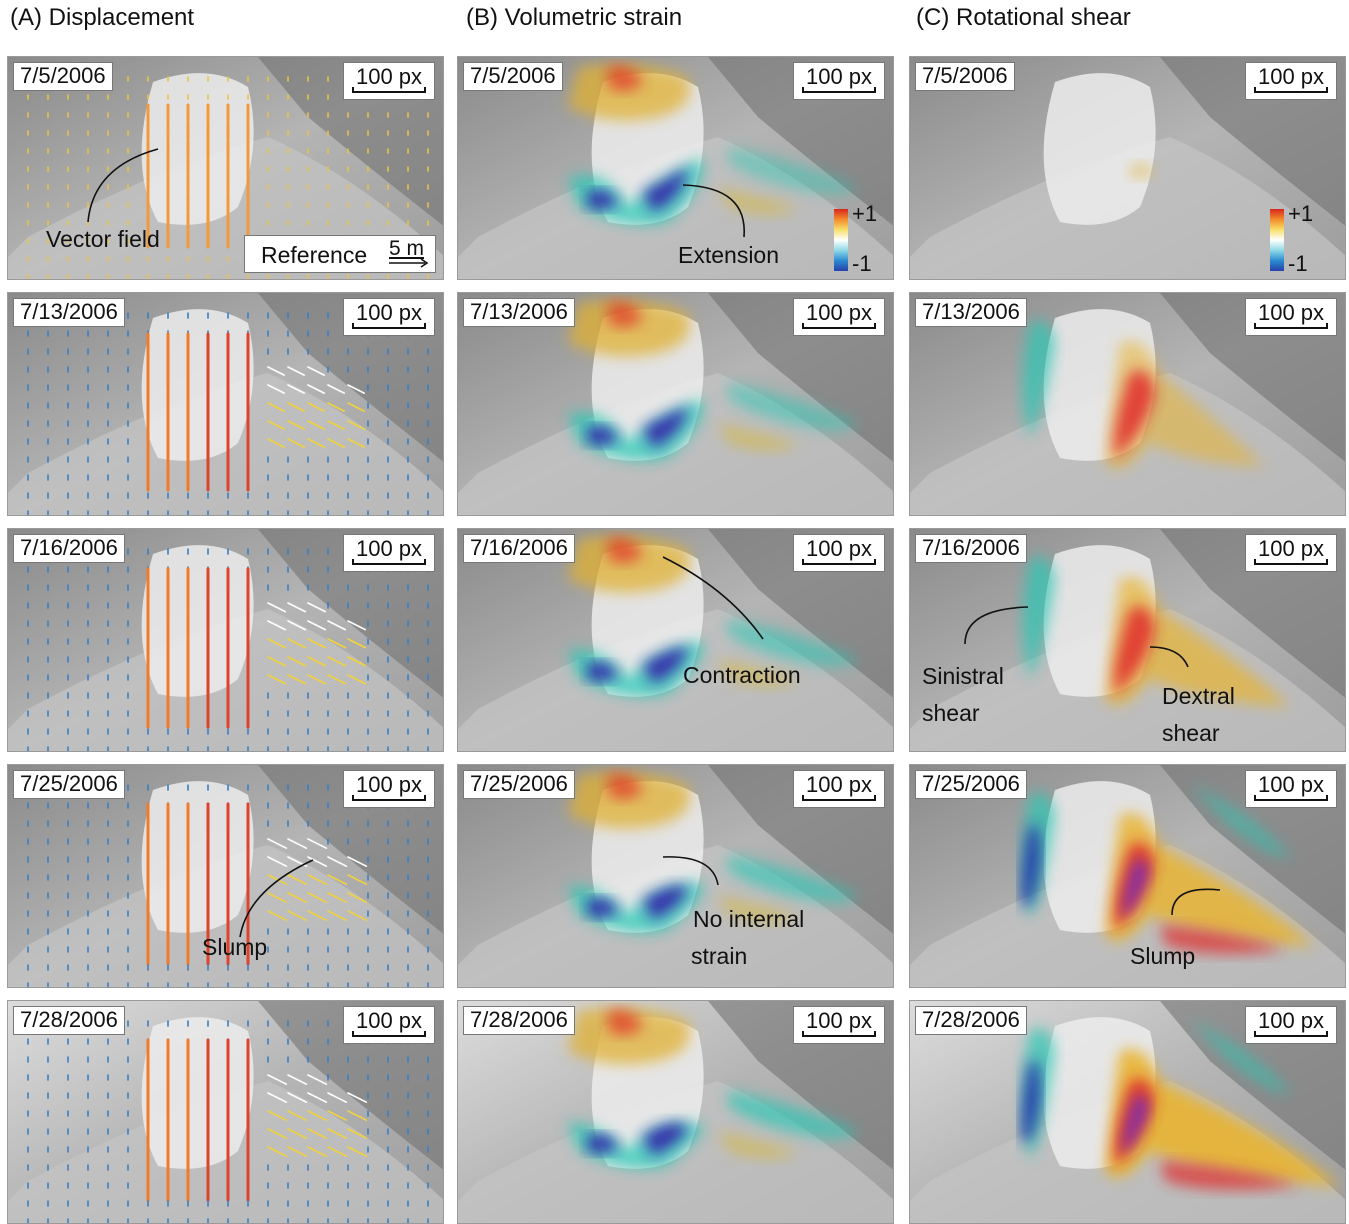 The height and width of the screenshot is (1224, 1349). I want to click on column-title-displacement: (A) Displacement, so click(102, 17).